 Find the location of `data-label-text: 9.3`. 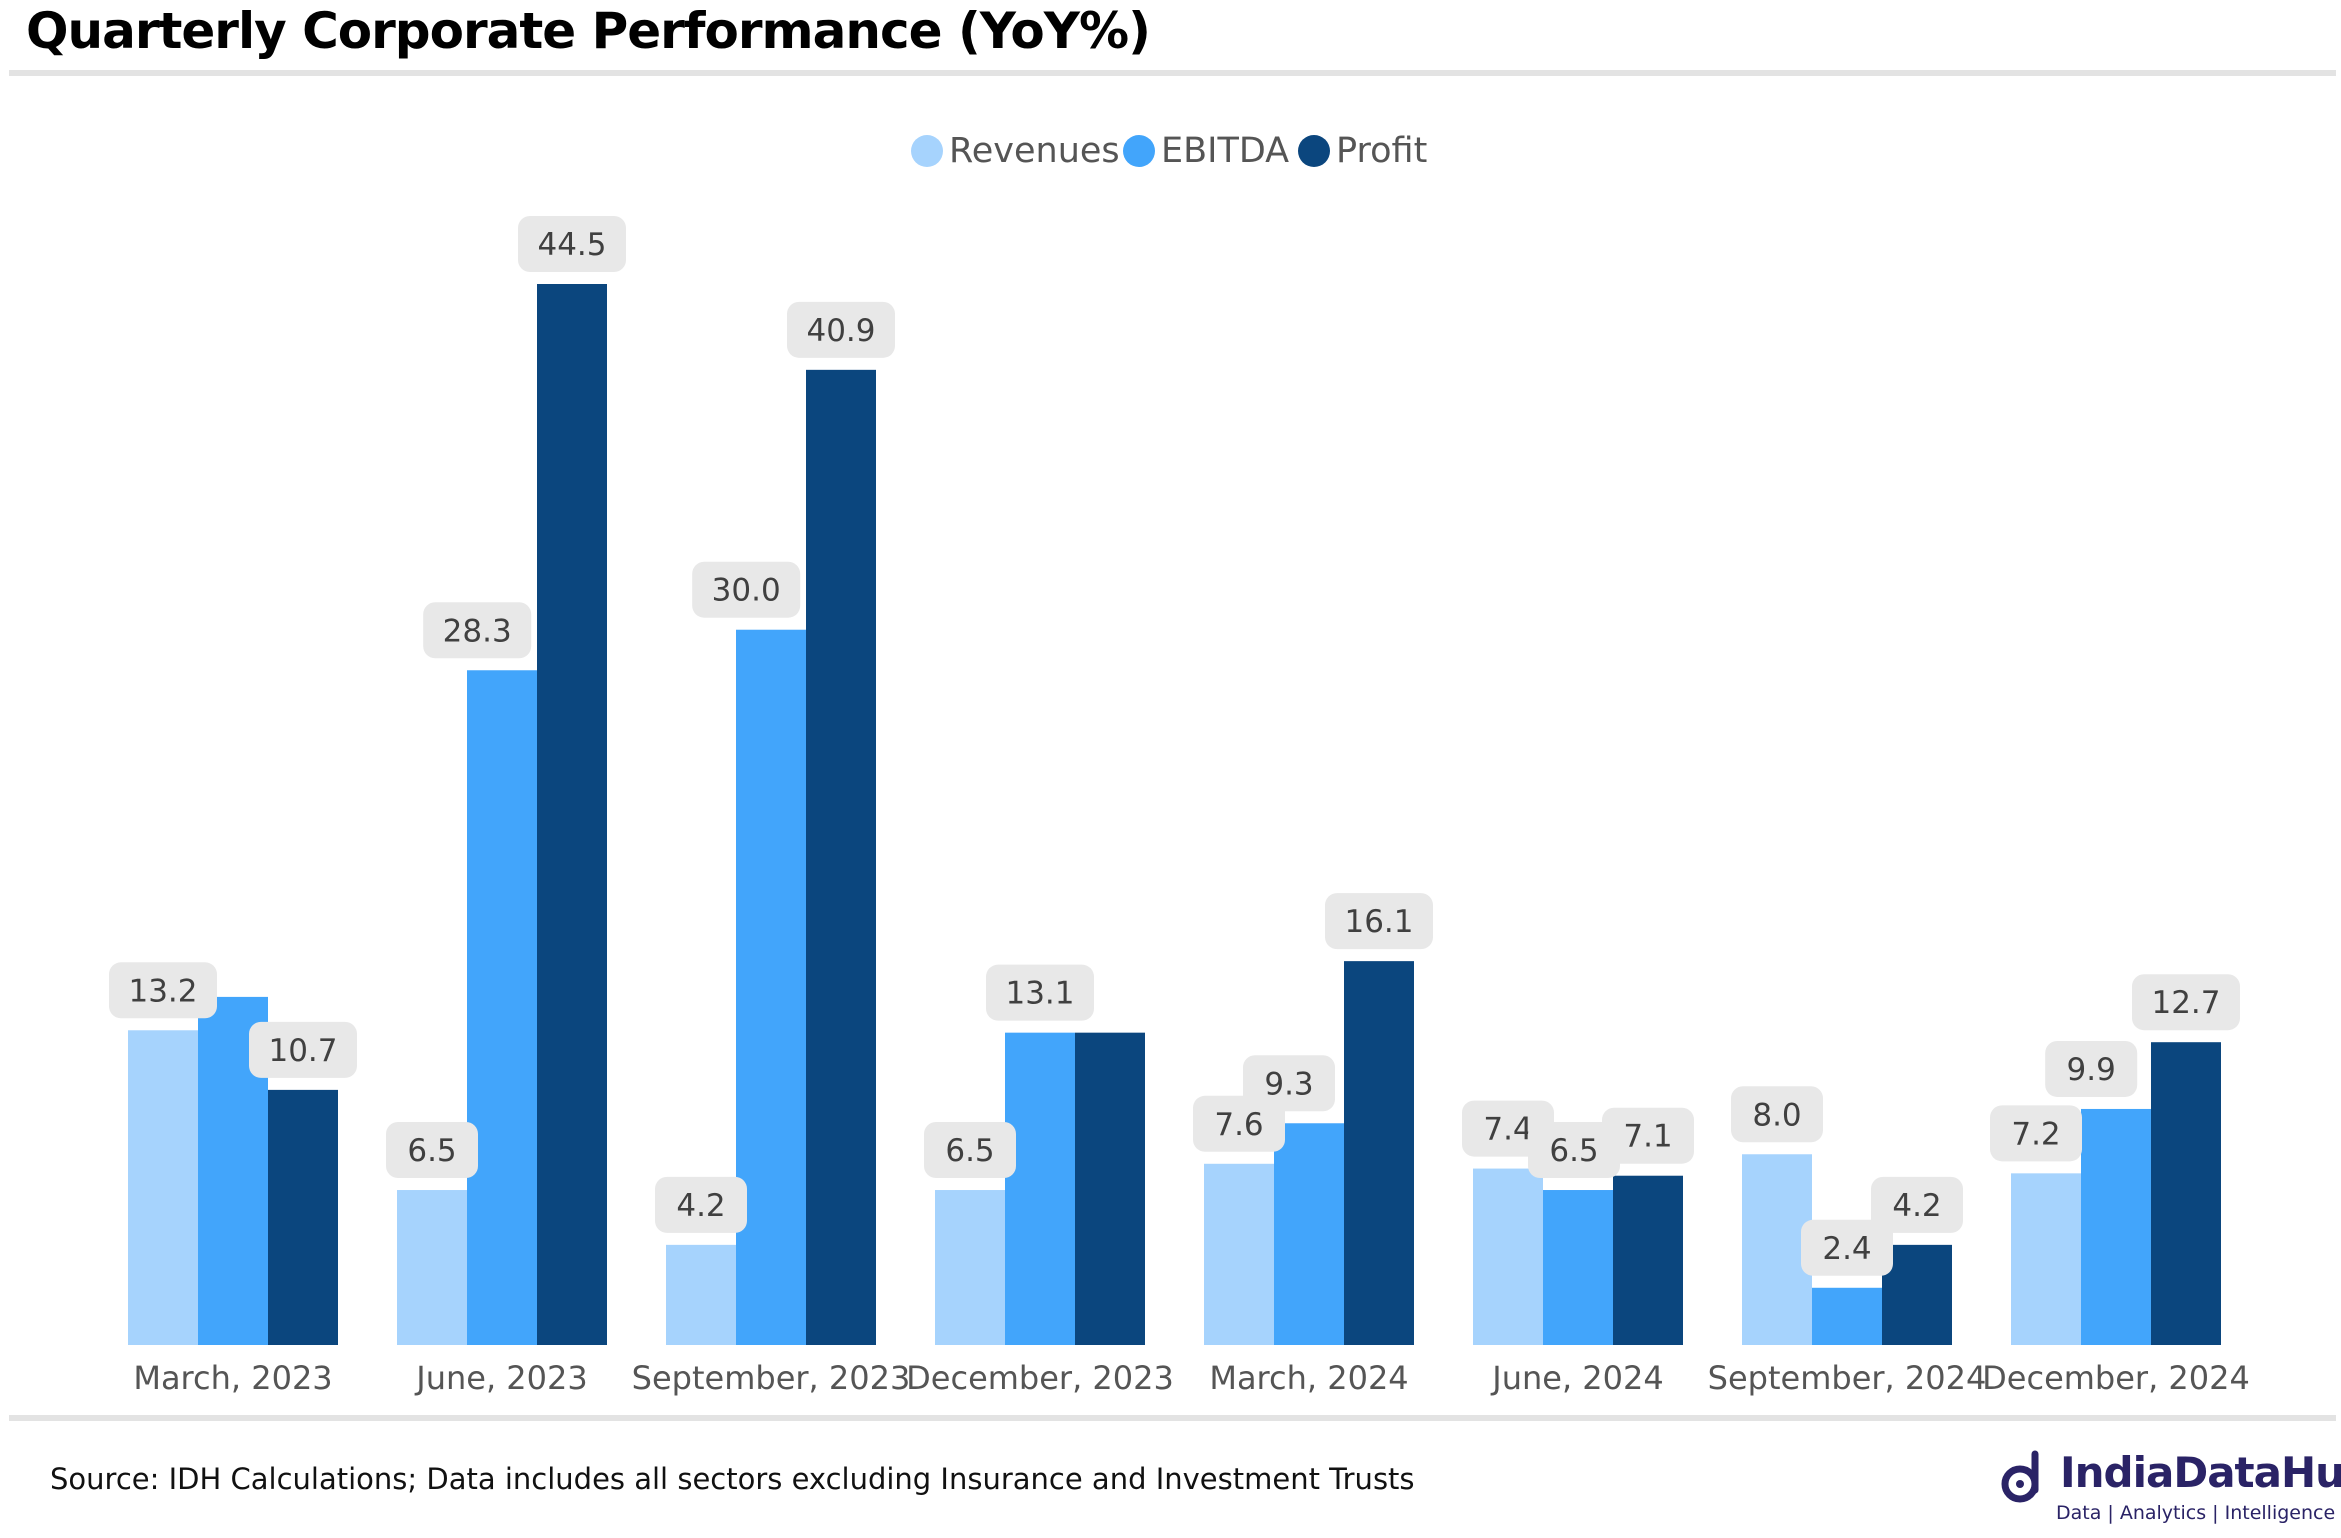

data-label-text: 9.3 is located at coordinates (1288, 1084).